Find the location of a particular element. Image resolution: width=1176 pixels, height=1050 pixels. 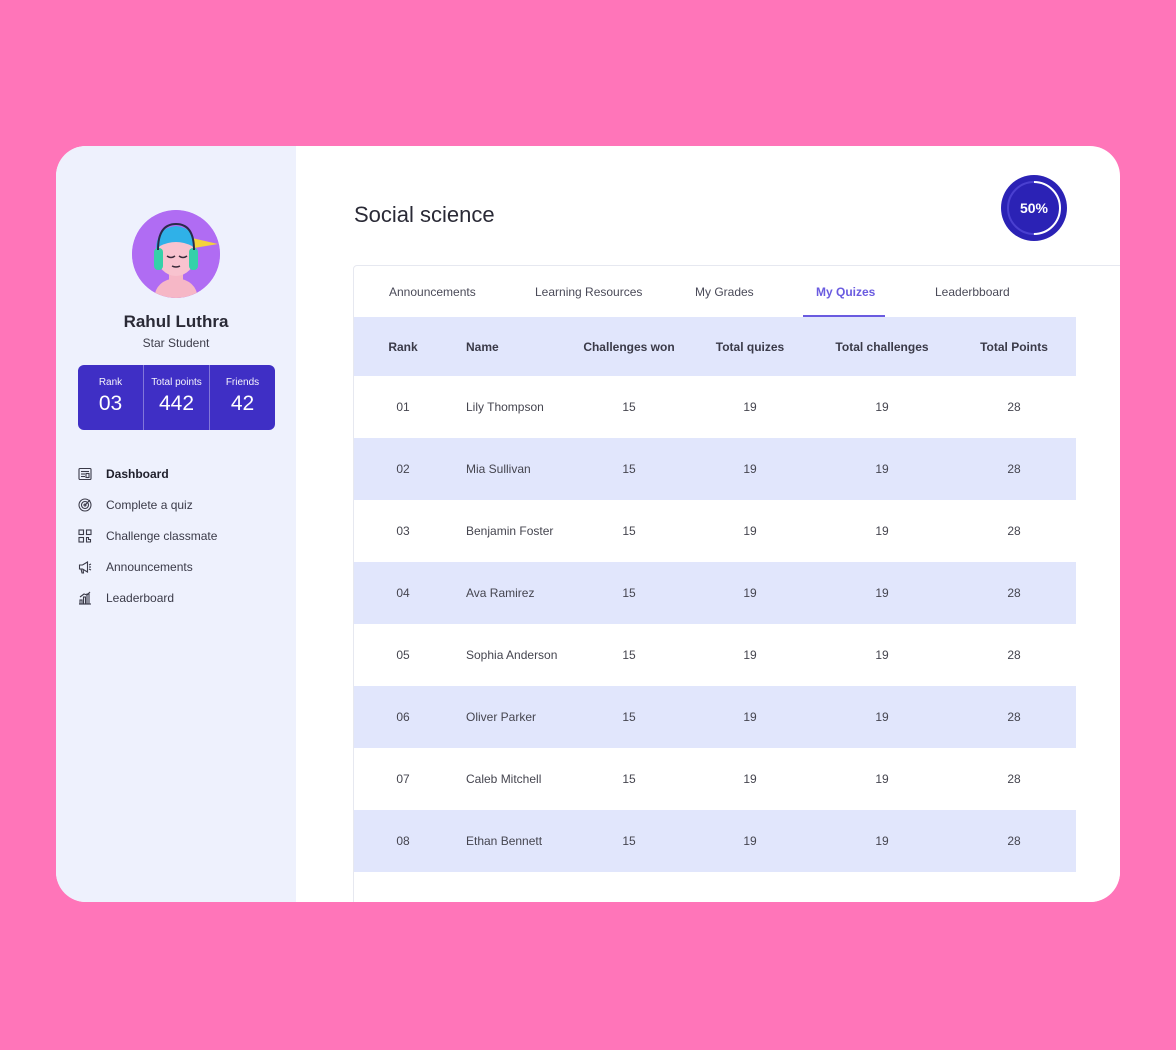

avatar is located at coordinates (176, 254).